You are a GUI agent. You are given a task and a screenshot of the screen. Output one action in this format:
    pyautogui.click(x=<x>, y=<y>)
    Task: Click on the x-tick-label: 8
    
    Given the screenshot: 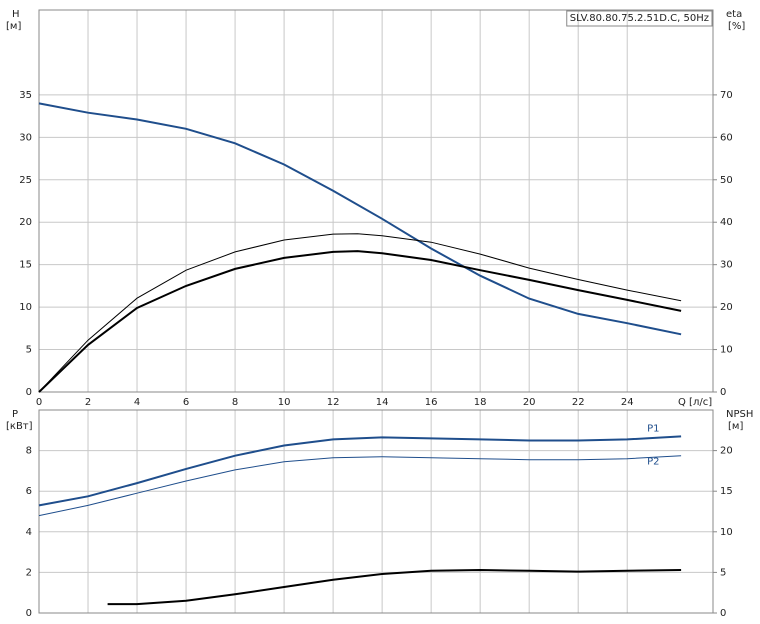 What is the action you would take?
    pyautogui.click(x=235, y=402)
    